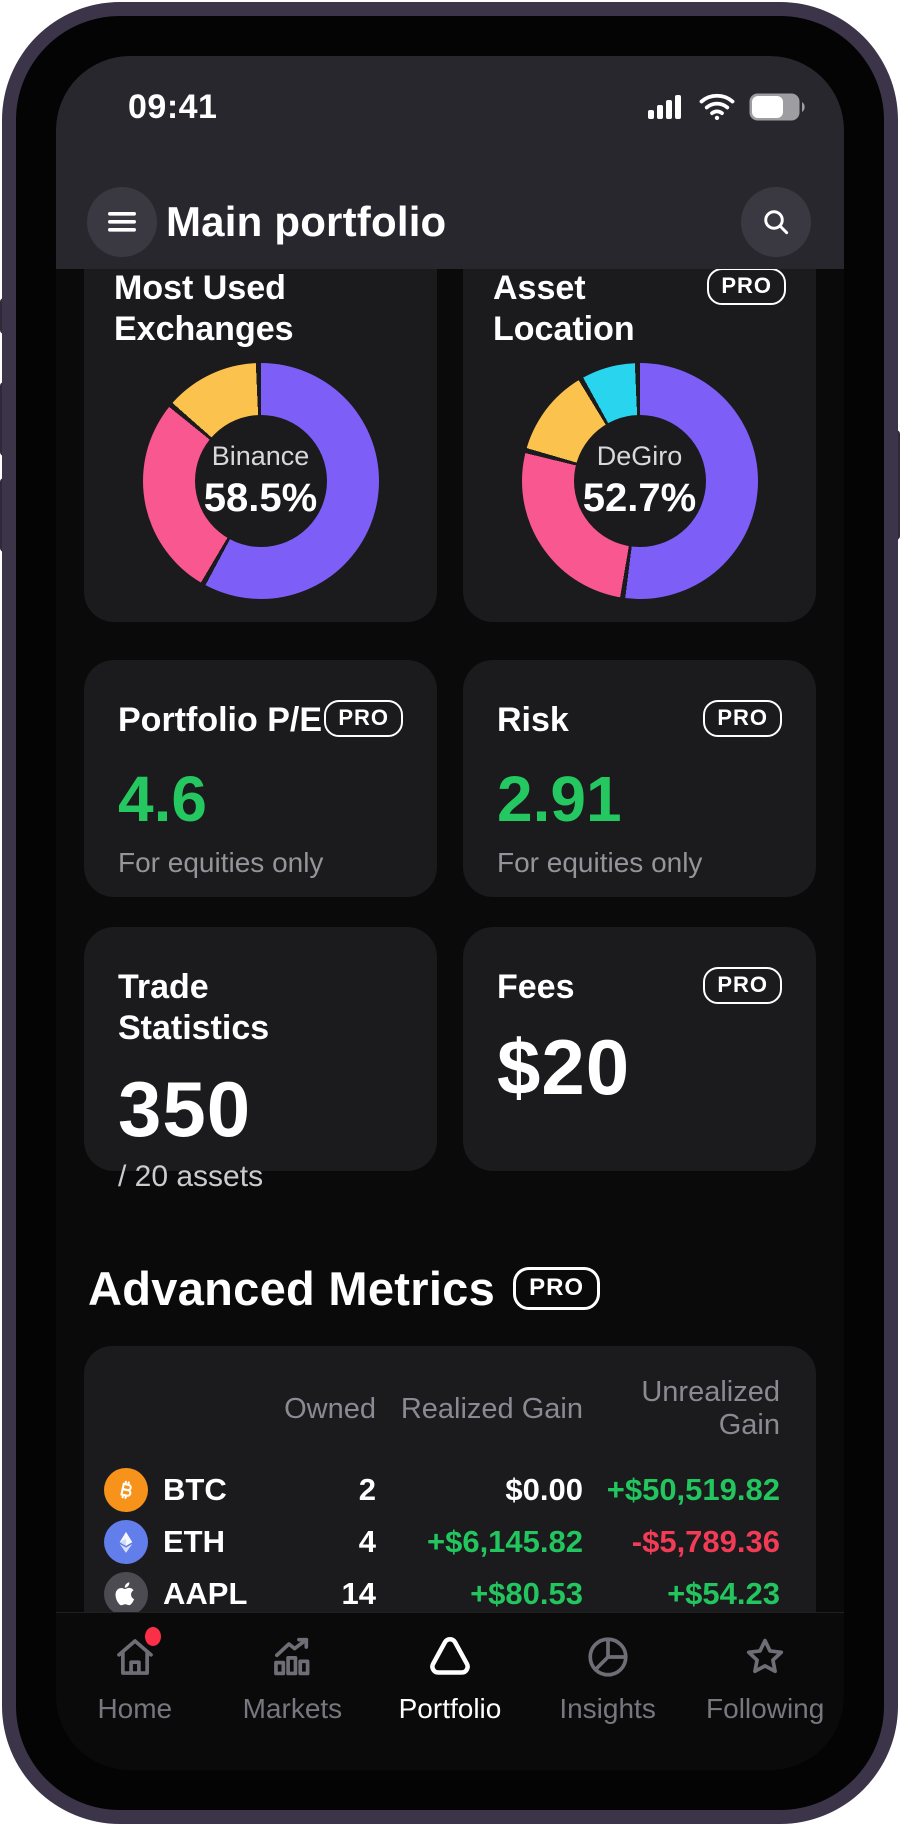 The width and height of the screenshot is (900, 1828). Describe the element at coordinates (135, 1656) in the screenshot. I see `home-icon` at that location.